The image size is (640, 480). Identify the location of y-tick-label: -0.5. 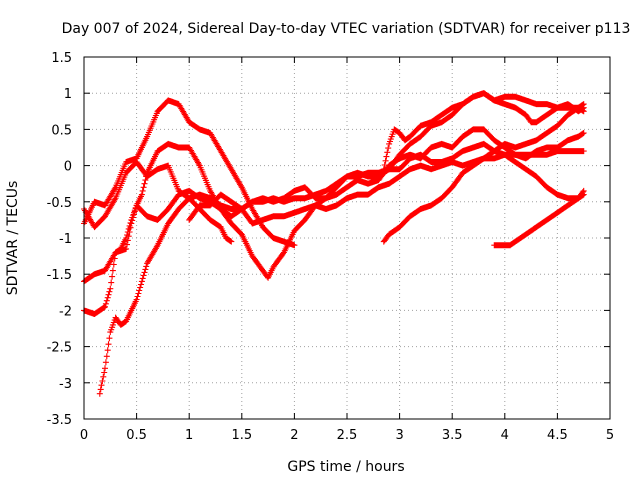
(59, 203).